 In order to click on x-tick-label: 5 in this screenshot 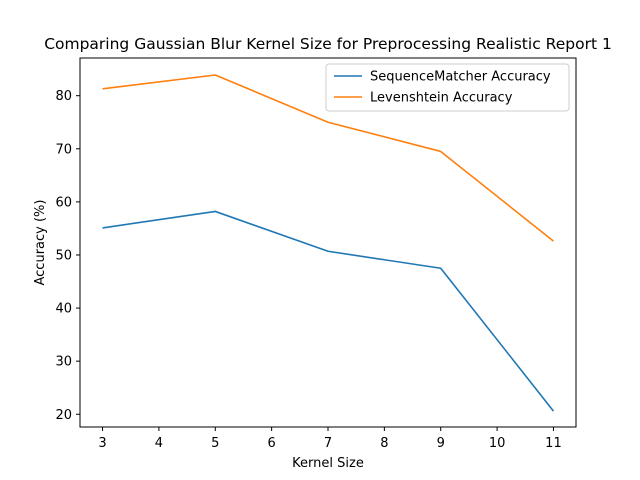, I will do `click(215, 443)`.